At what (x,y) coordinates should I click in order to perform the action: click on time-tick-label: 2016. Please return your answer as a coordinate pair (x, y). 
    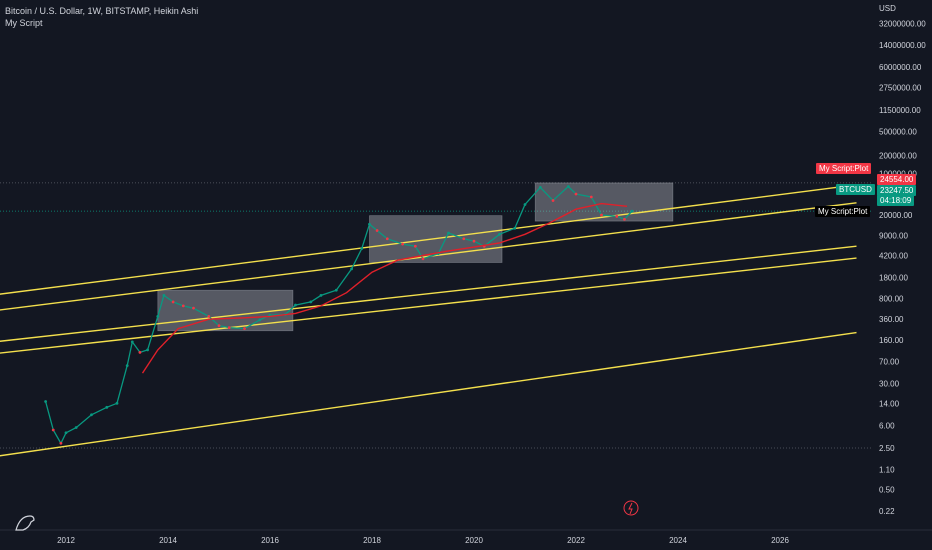
    Looking at the image, I should click on (270, 540).